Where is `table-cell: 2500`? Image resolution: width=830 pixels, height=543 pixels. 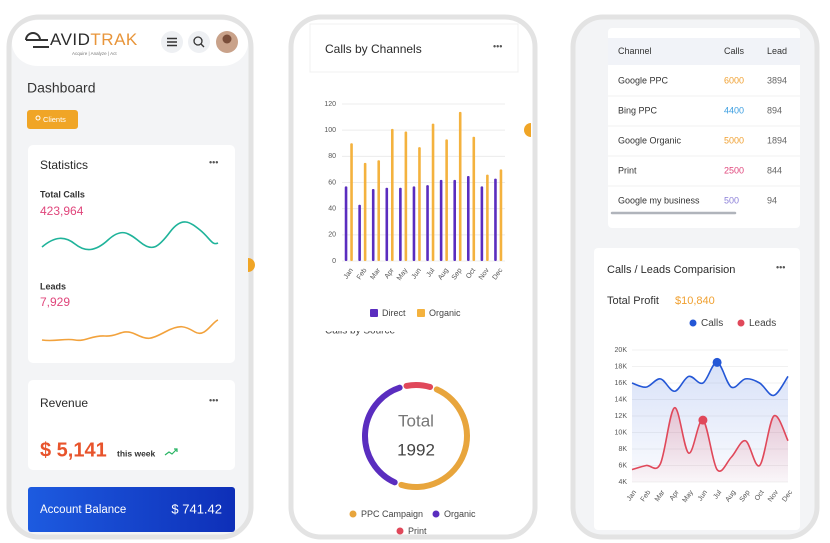 table-cell: 2500 is located at coordinates (734, 170).